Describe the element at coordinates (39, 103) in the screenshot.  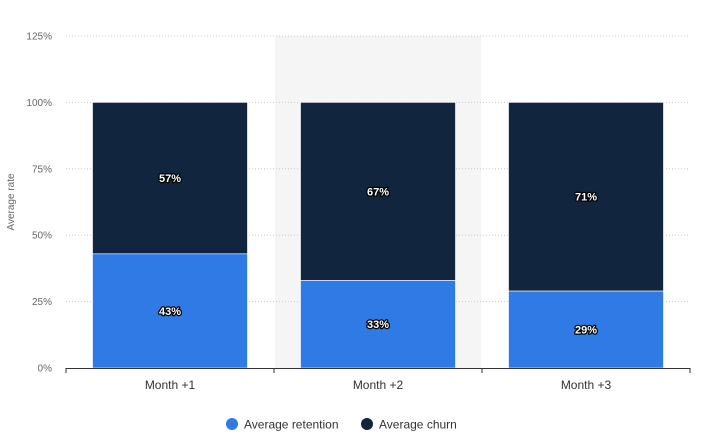
I see `y-tick-label: 100%` at that location.